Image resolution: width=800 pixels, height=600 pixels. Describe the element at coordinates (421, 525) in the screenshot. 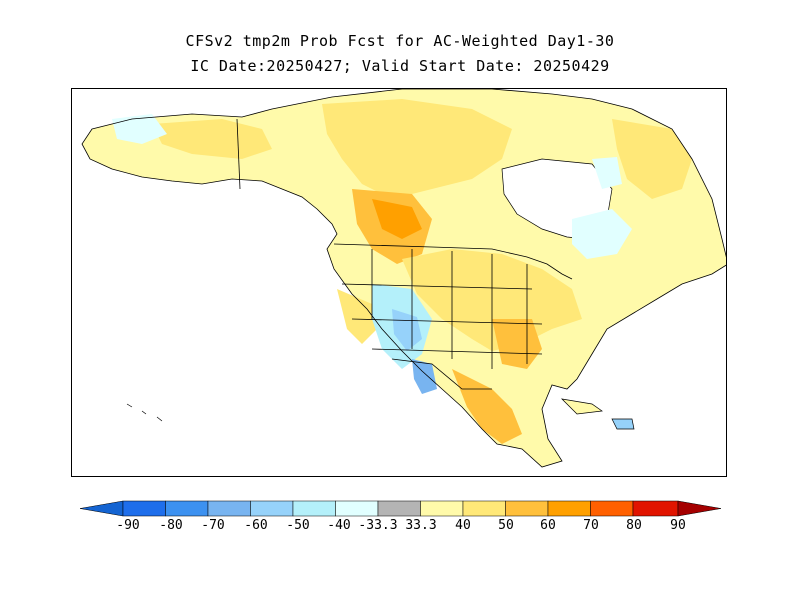

I see `legend-label: 33.3` at that location.